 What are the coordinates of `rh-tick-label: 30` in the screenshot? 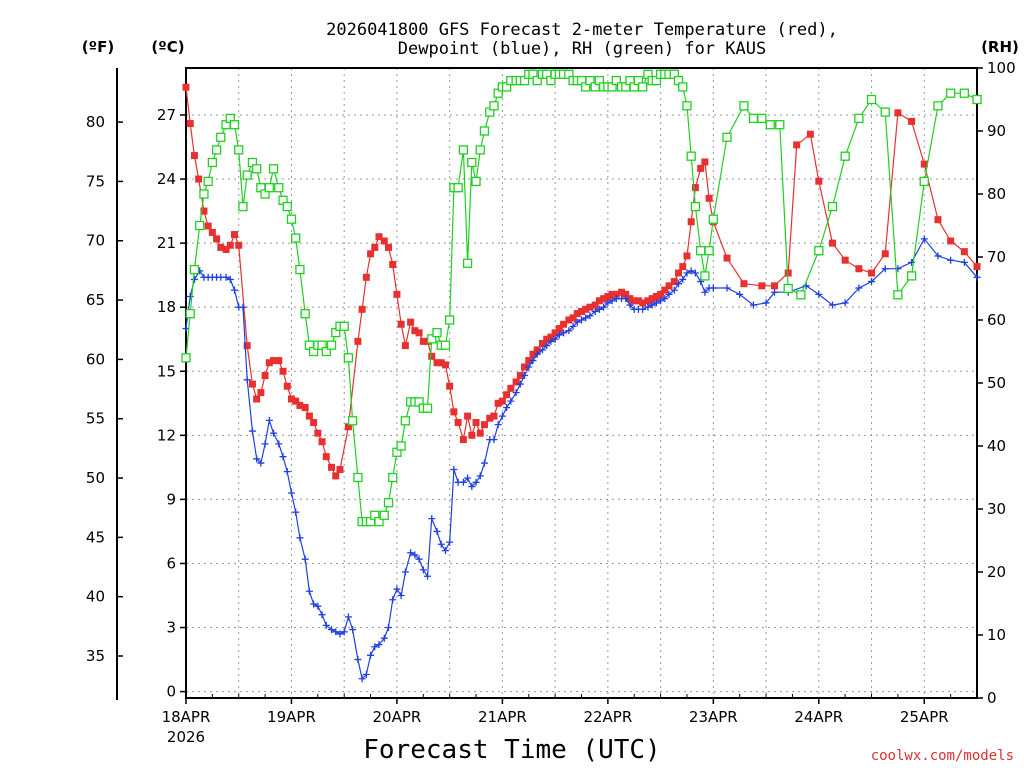 It's located at (996, 509).